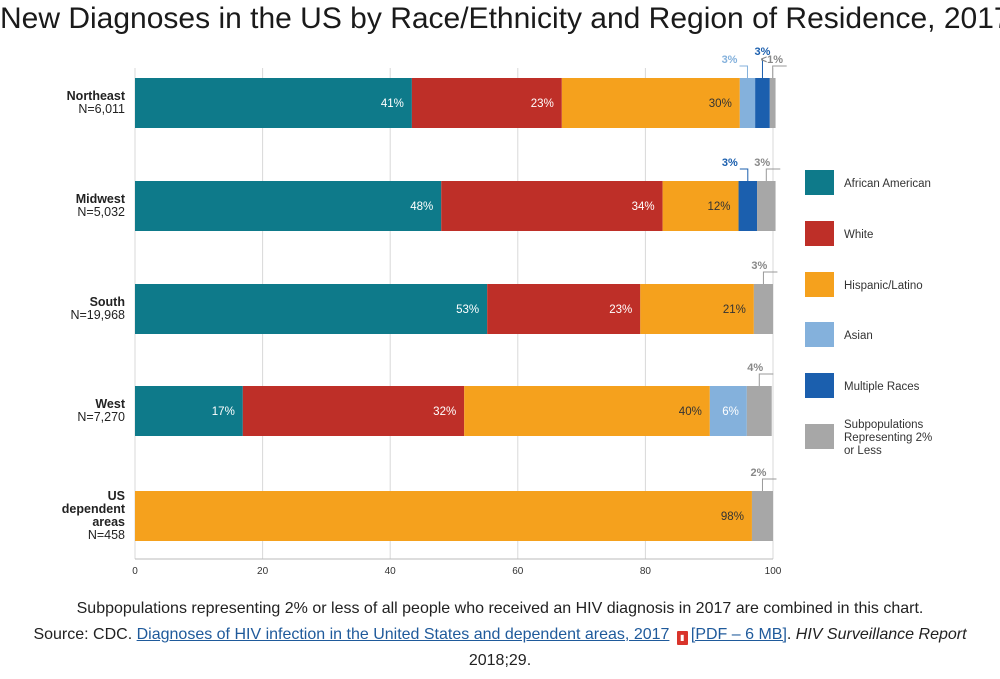 The height and width of the screenshot is (679, 1000). I want to click on data-label: 32%, so click(444, 412).